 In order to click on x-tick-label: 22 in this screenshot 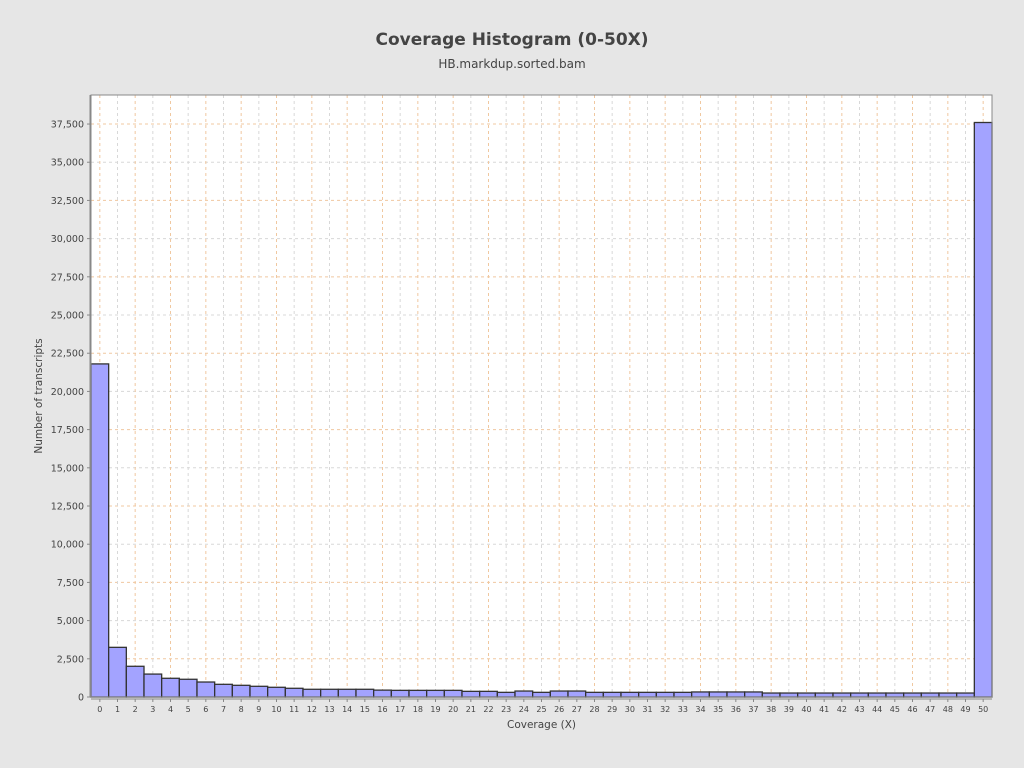, I will do `click(488, 709)`.